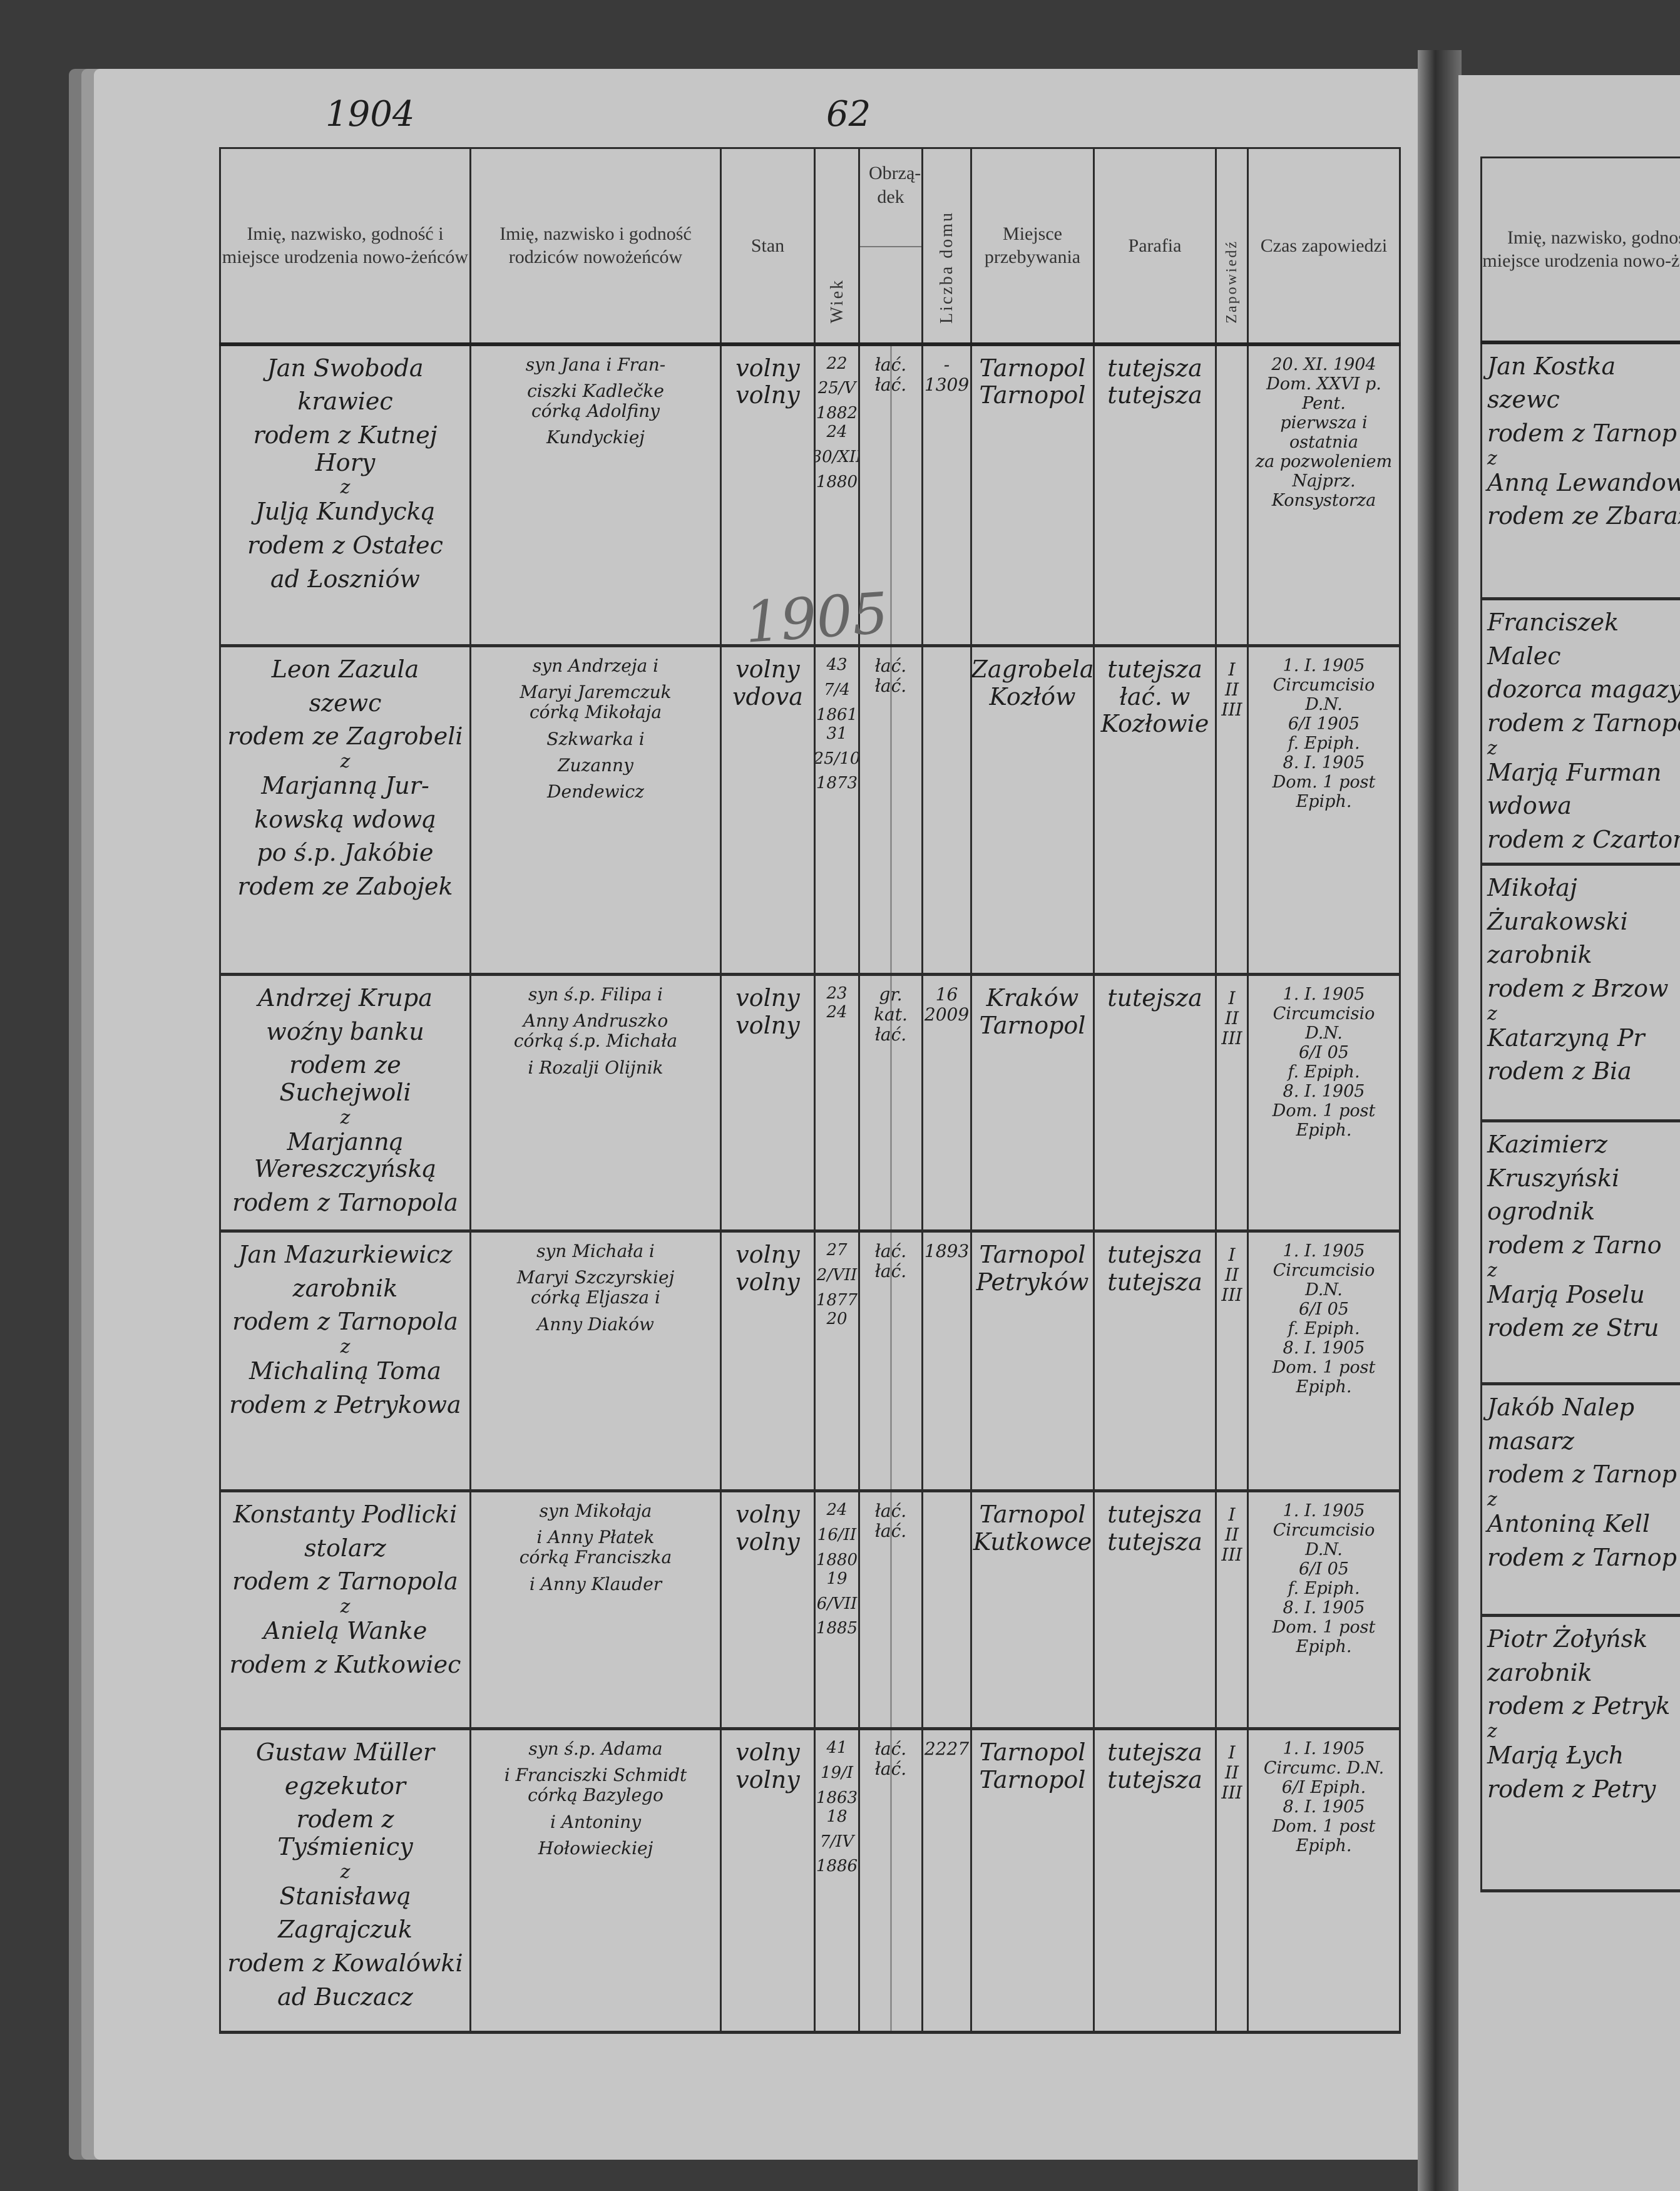  I want to click on groom-line: rodem z Tyśmienicy, so click(345, 1833).